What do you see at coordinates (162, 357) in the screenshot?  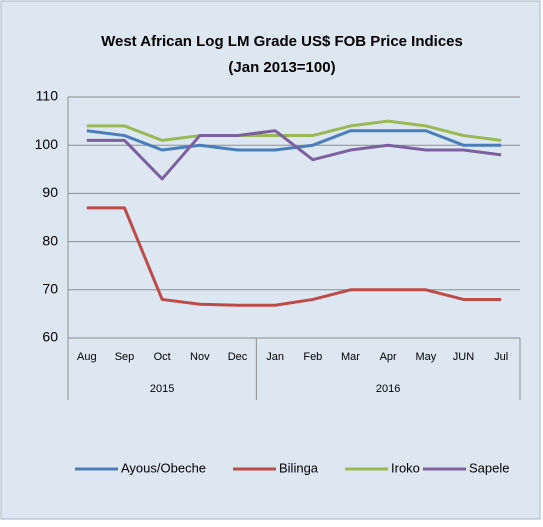 I see `x-tick-label: Oct` at bounding box center [162, 357].